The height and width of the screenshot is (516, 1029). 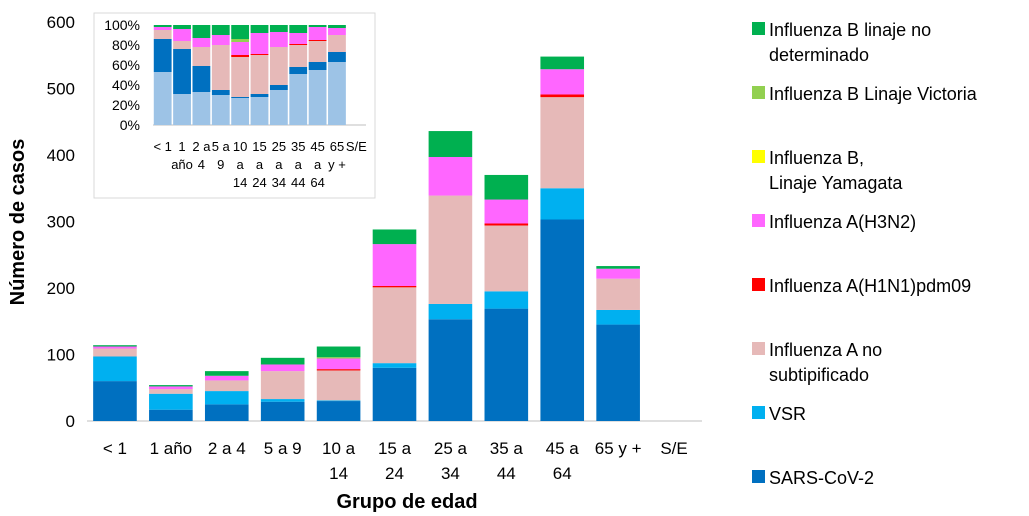 What do you see at coordinates (240, 164) in the screenshot?
I see `inset-x-tick-label: 10 a 14` at bounding box center [240, 164].